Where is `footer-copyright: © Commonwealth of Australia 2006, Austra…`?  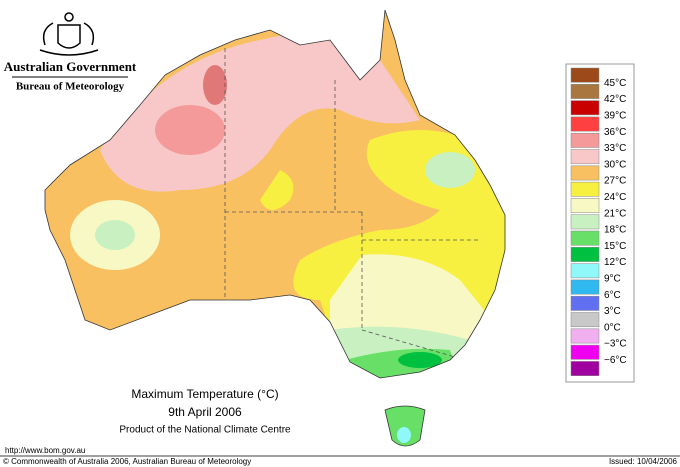 footer-copyright: © Commonwealth of Australia 2006, Austra… is located at coordinates (127, 461).